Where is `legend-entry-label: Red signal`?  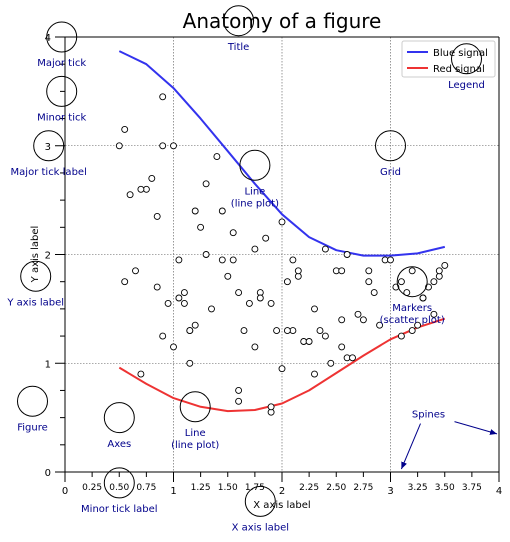
legend-entry-label: Red signal is located at coordinates (459, 69).